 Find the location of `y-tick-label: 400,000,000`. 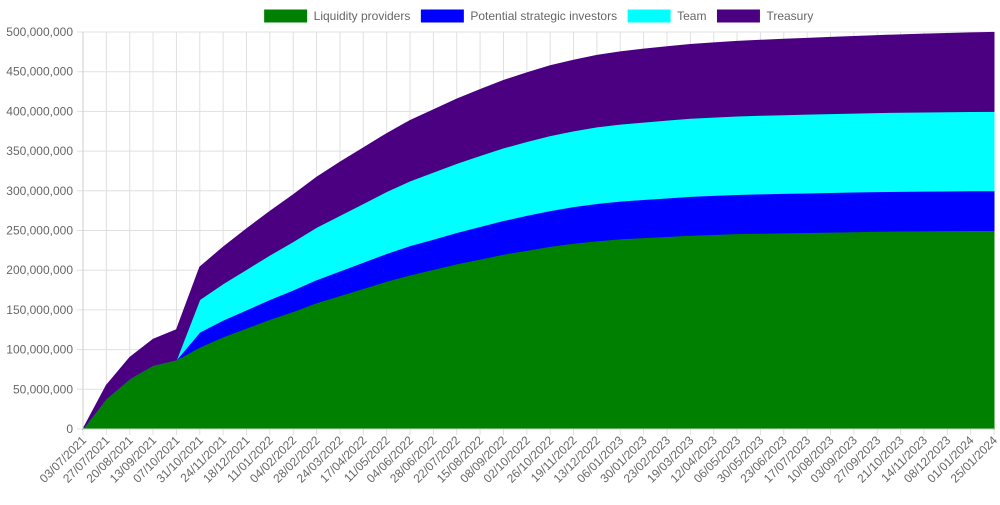

y-tick-label: 400,000,000 is located at coordinates (39, 111).